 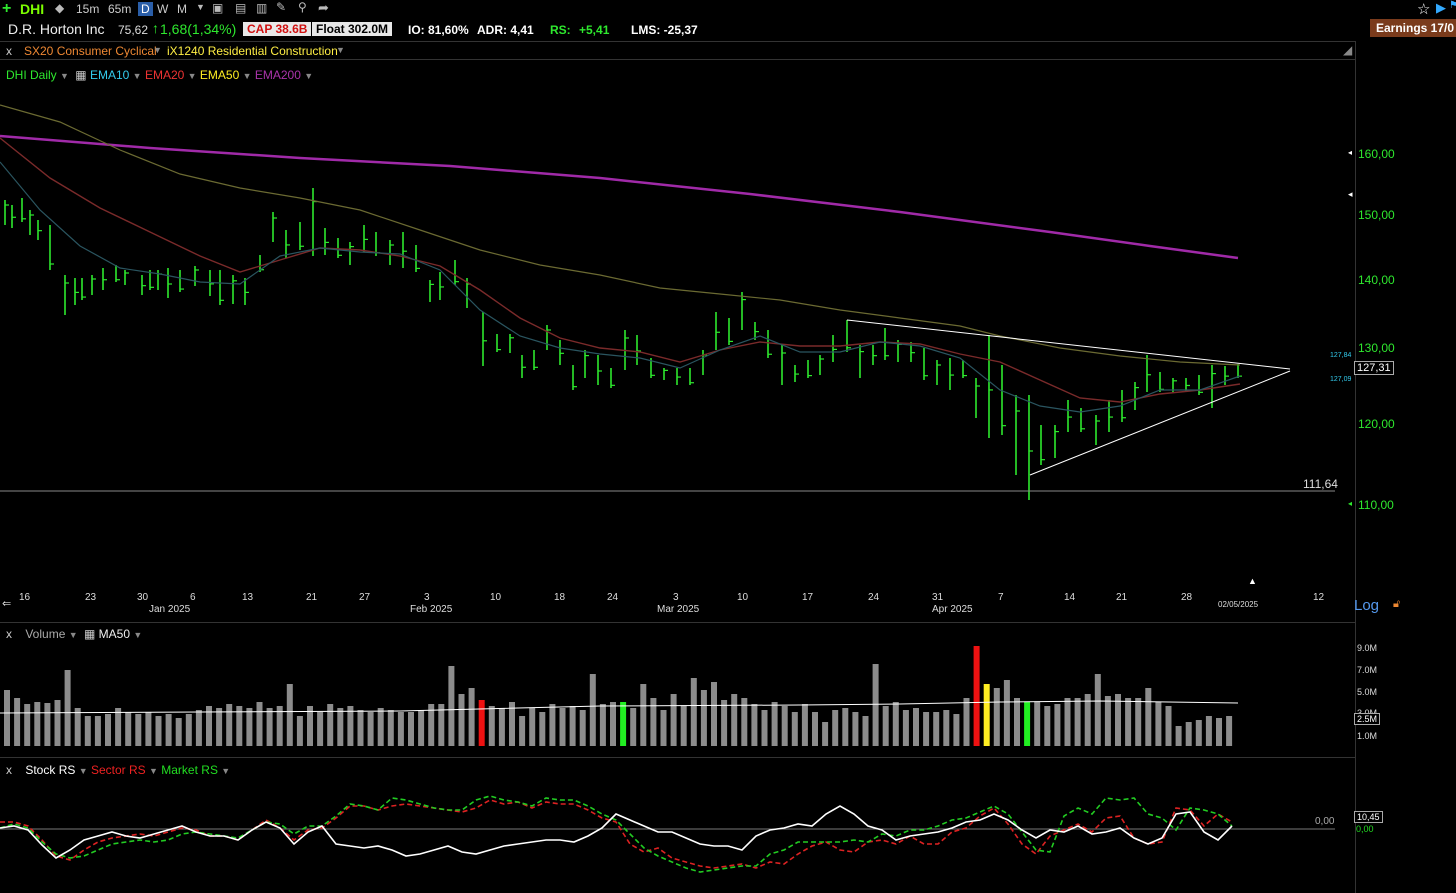 I want to click on share-icon: ➦, so click(x=323, y=7).